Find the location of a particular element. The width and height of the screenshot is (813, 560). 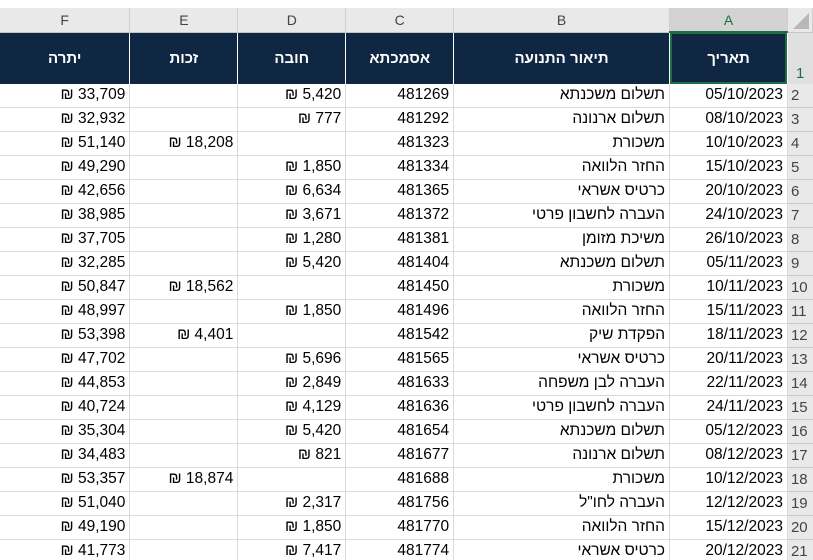

cell-reference: 481636 is located at coordinates (400, 407).